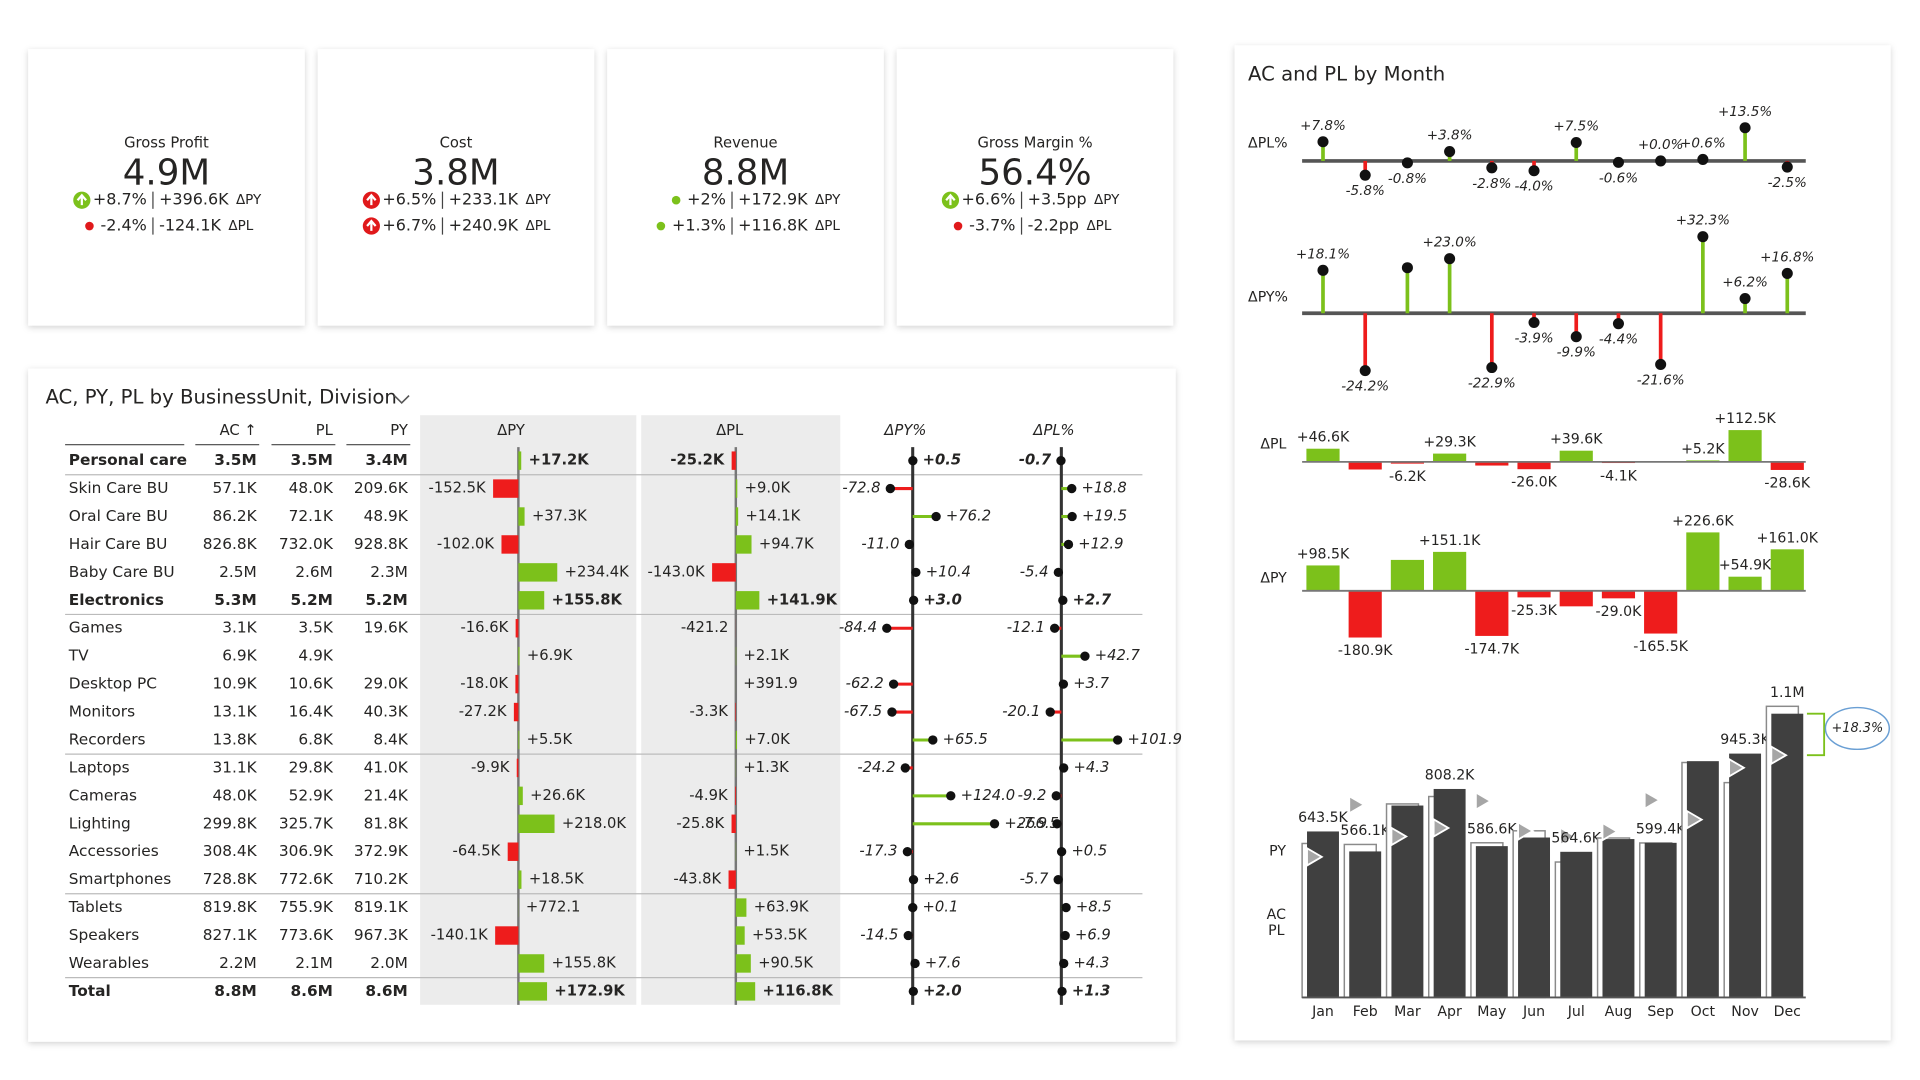 Image resolution: width=1920 pixels, height=1080 pixels. What do you see at coordinates (786, 543) in the screenshot?
I see `variance-label: +94.7K` at bounding box center [786, 543].